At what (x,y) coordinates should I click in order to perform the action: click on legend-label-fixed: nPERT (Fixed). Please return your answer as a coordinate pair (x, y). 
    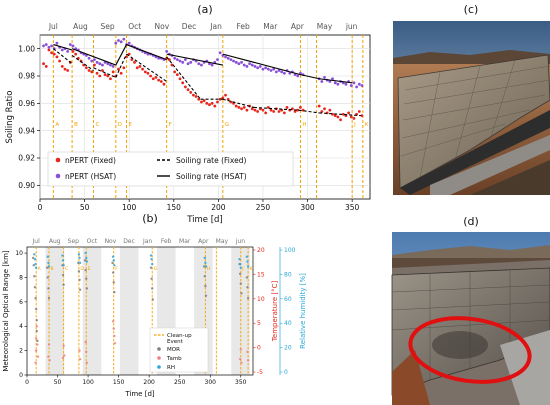
    Looking at the image, I should click on (90, 160).